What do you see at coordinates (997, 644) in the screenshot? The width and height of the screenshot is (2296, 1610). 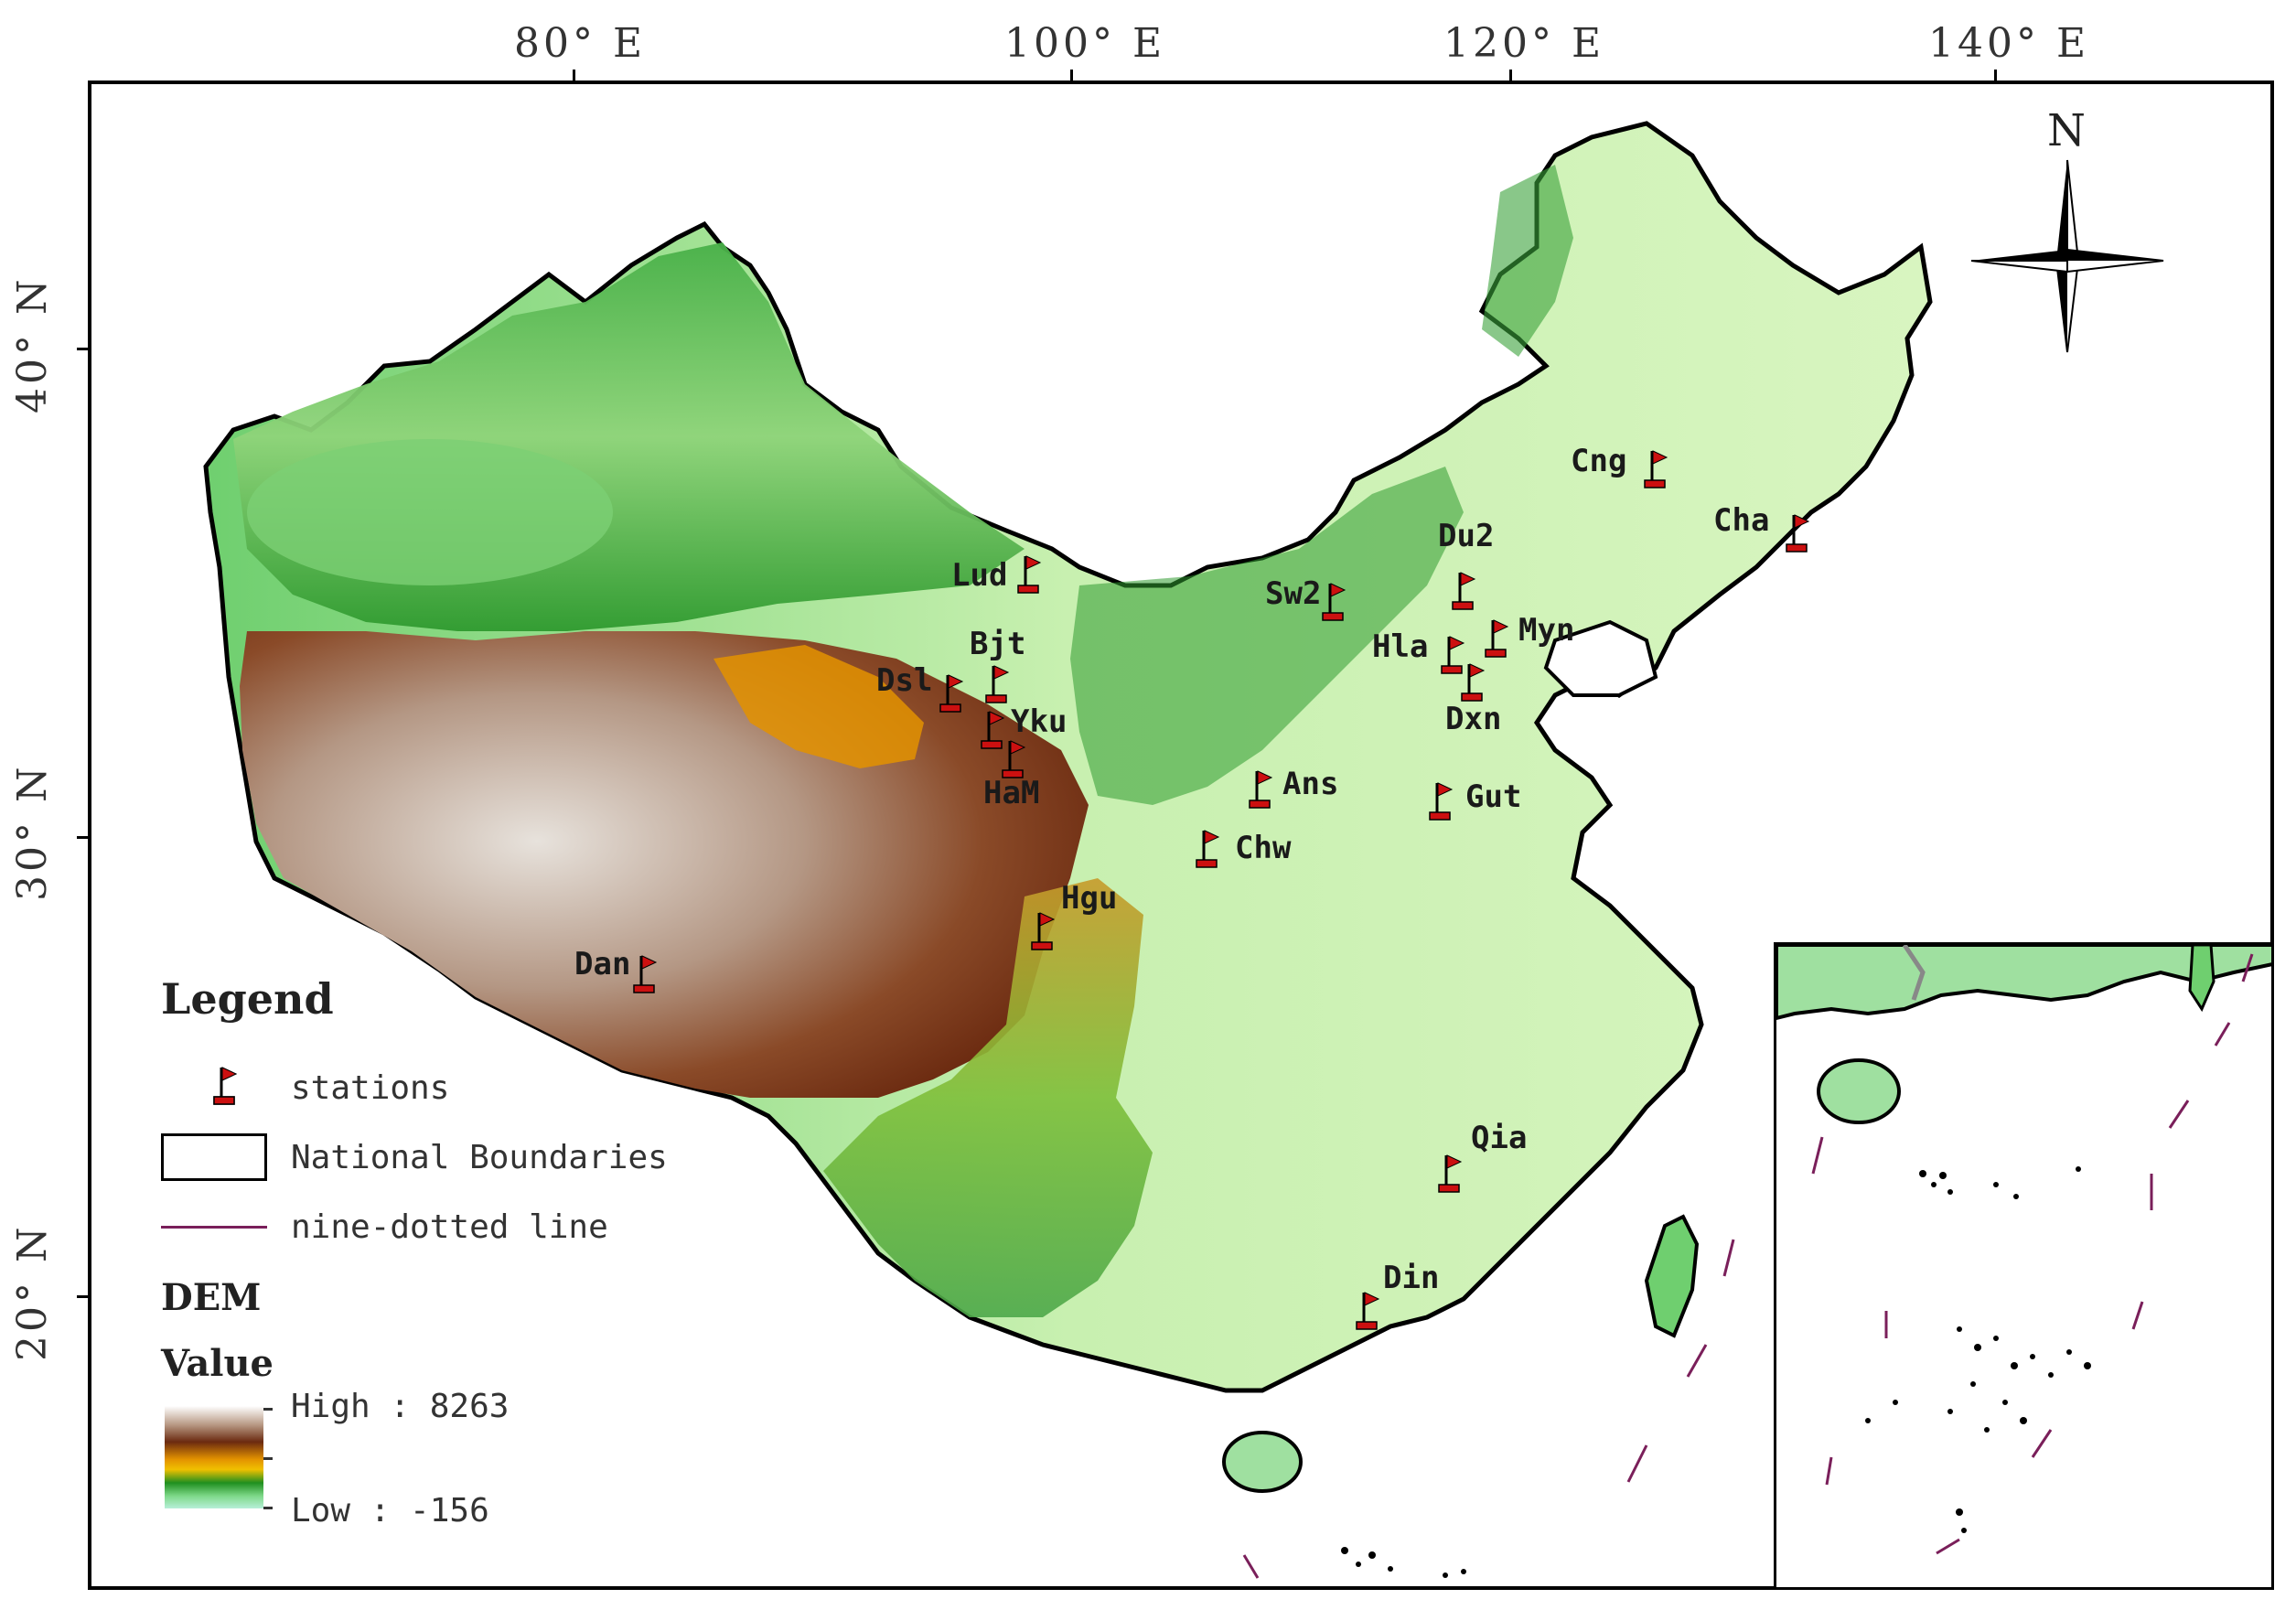 I see `stn-bjt-label: Bjt` at bounding box center [997, 644].